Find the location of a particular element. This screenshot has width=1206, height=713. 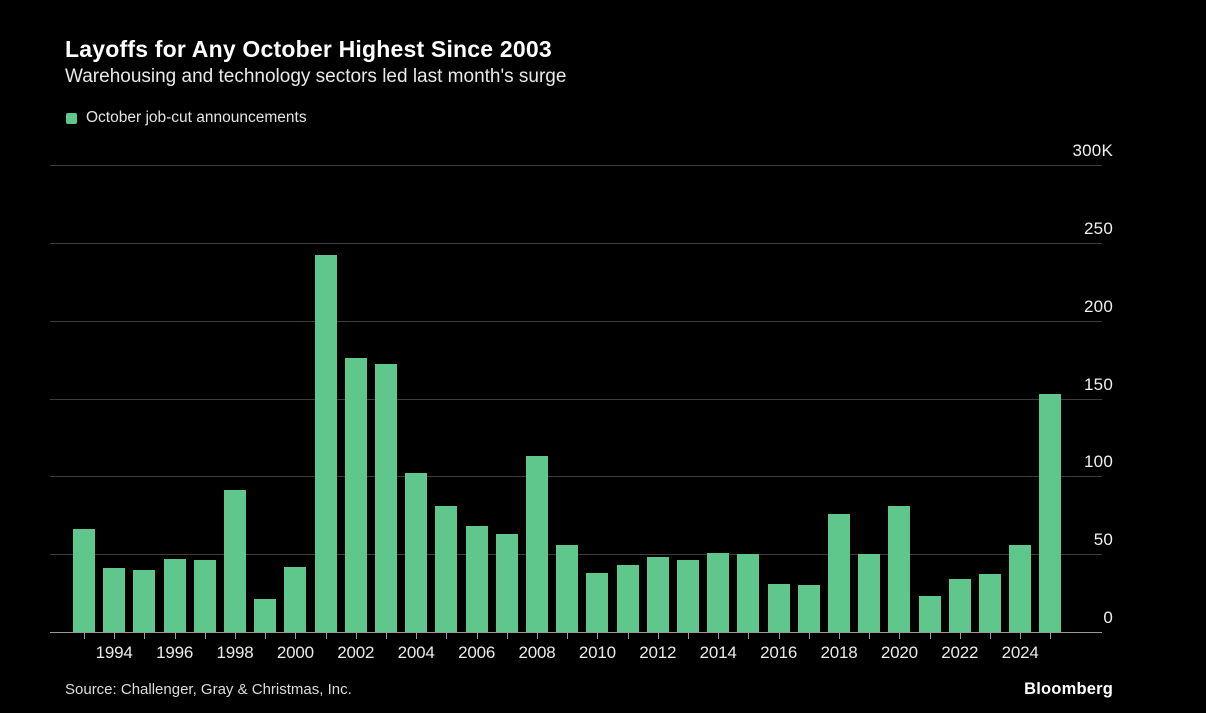

legend-label: October job-cut announcements is located at coordinates (196, 117).